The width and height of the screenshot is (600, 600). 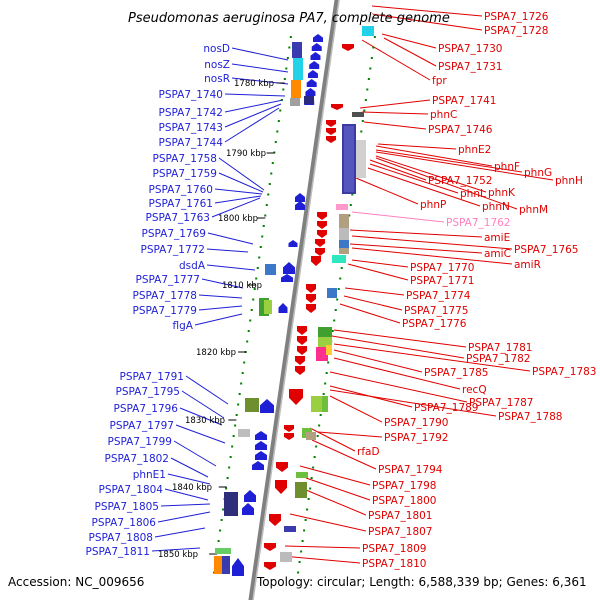 I want to click on right-gene-label: PSPA7_1790, so click(x=416, y=423).